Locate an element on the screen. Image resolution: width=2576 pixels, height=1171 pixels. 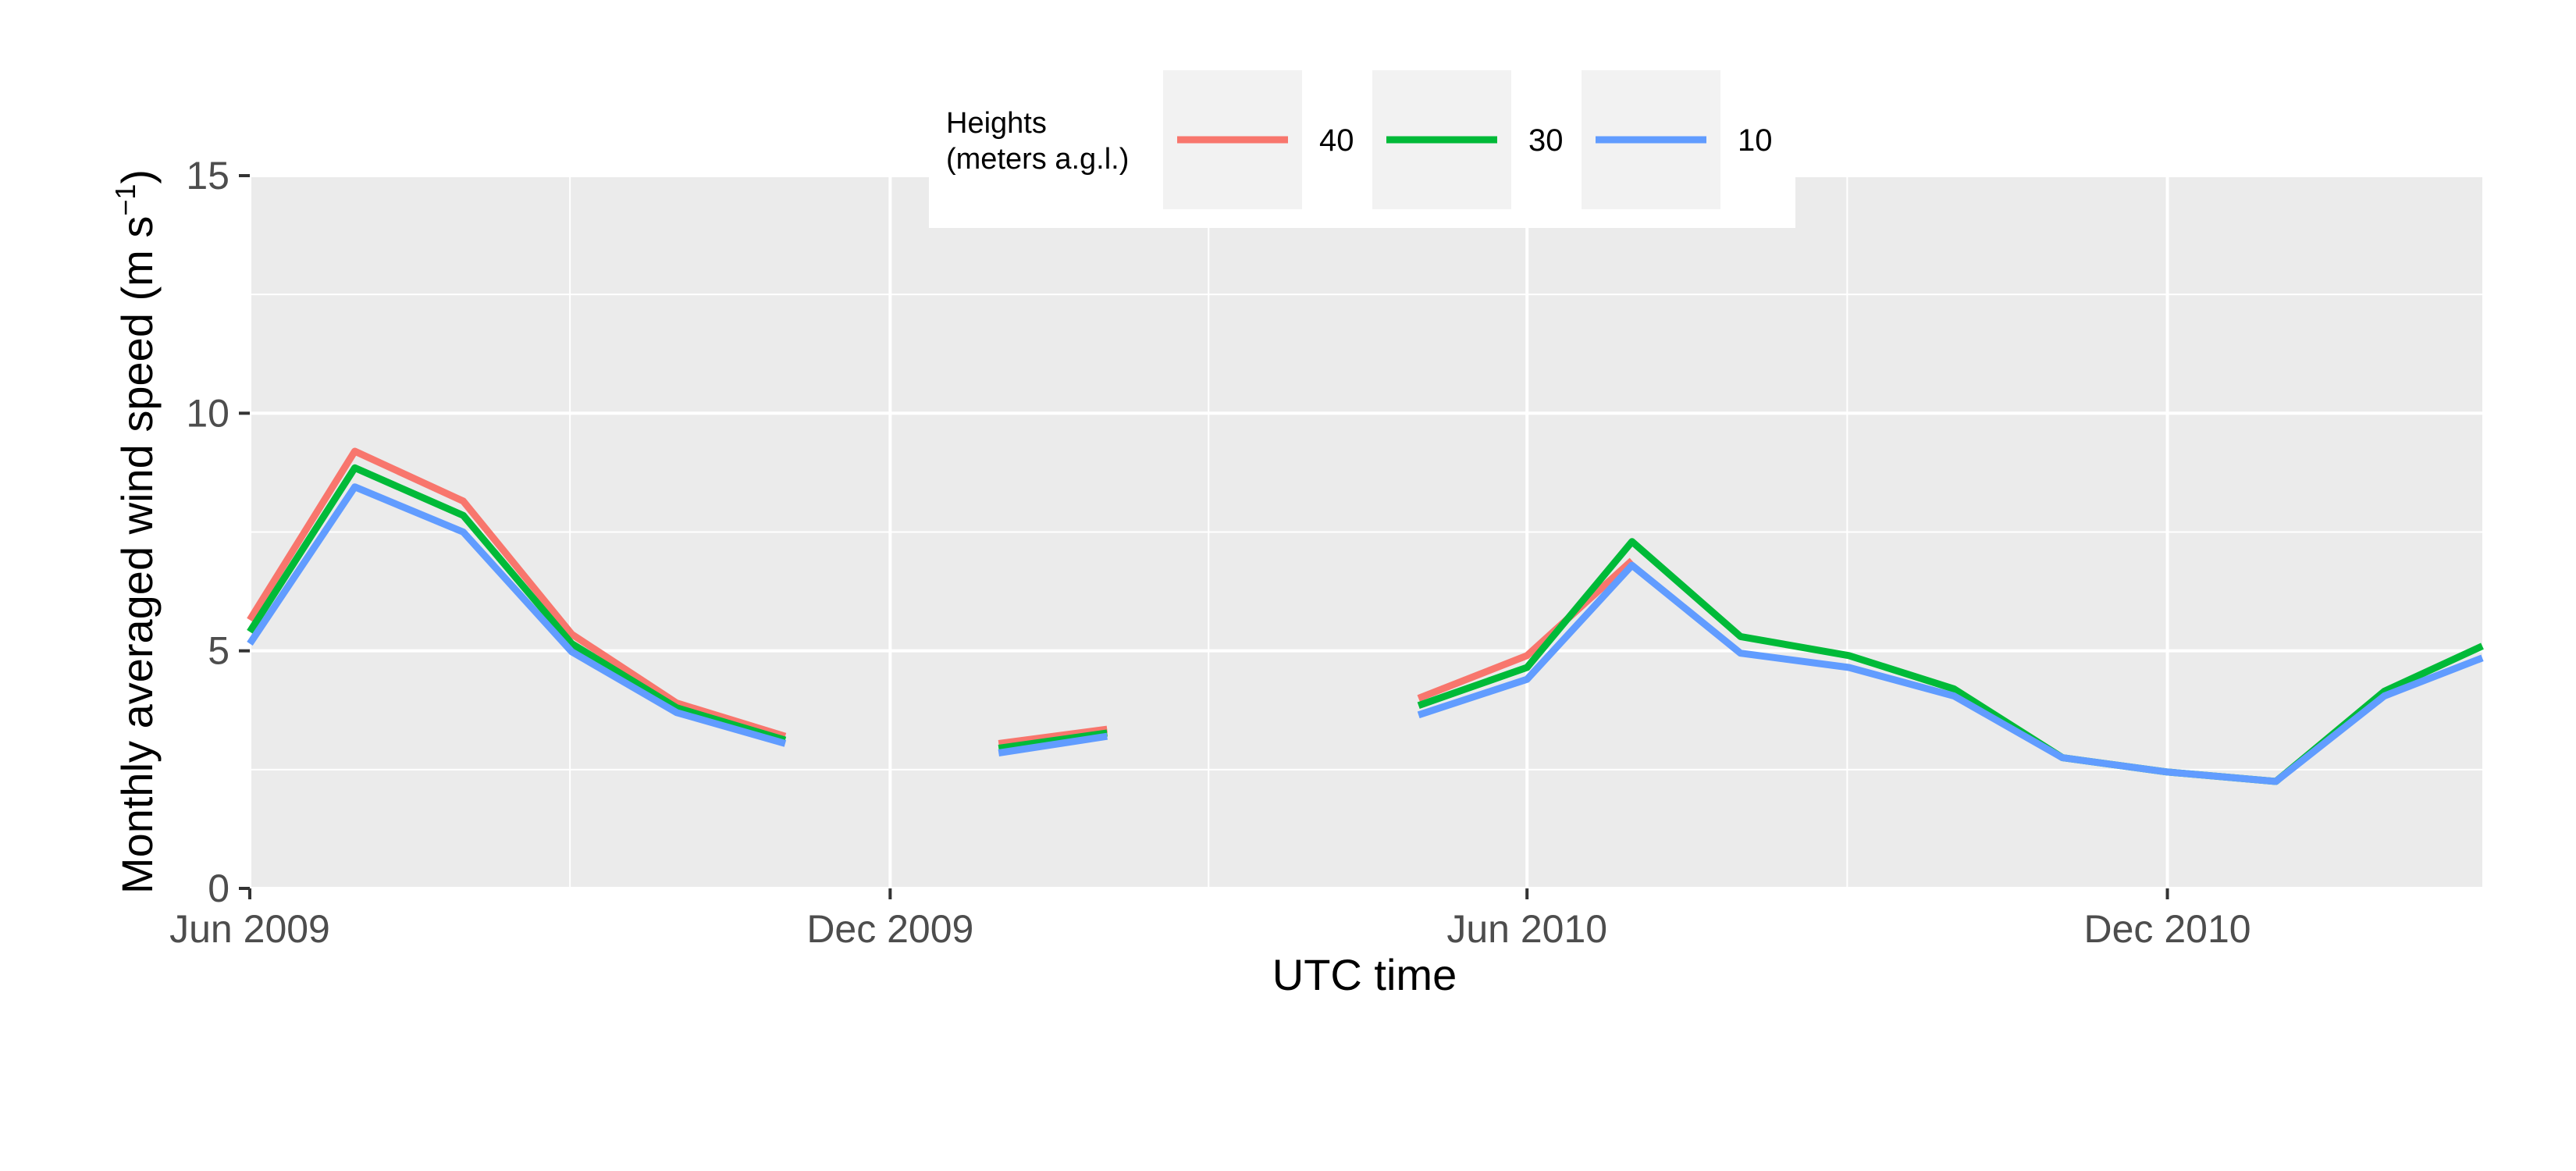
x-axis-title: UTC time is located at coordinates (1364, 974).